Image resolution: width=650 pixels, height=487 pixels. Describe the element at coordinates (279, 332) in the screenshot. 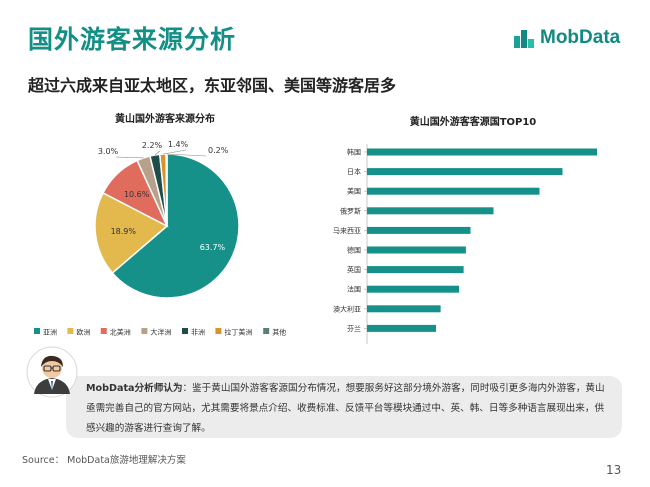

I see `legend-label: 其他` at that location.